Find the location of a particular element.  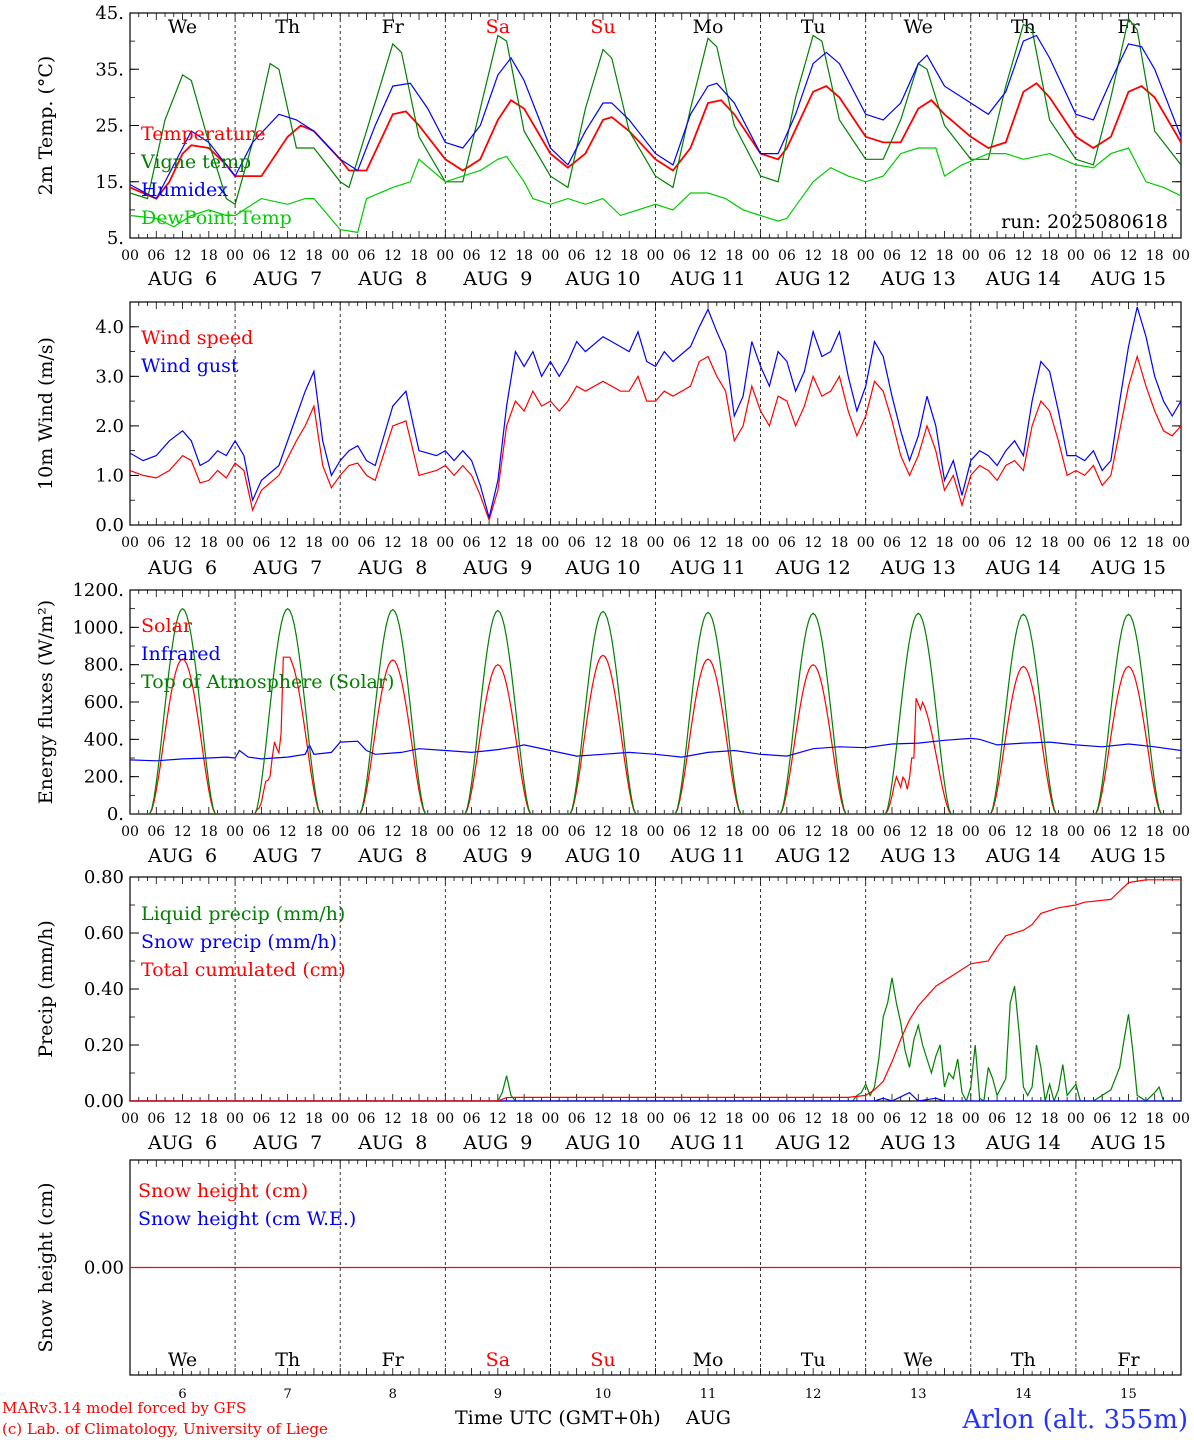

date-label: AUG 12 is located at coordinates (813, 279).